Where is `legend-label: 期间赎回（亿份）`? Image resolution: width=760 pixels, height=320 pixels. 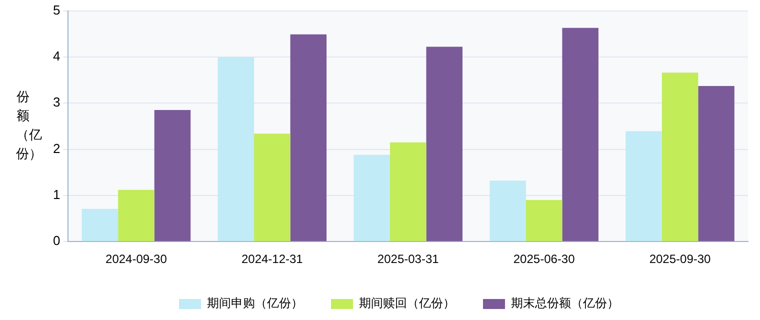
legend-label: 期间赎回（亿份） is located at coordinates (407, 303).